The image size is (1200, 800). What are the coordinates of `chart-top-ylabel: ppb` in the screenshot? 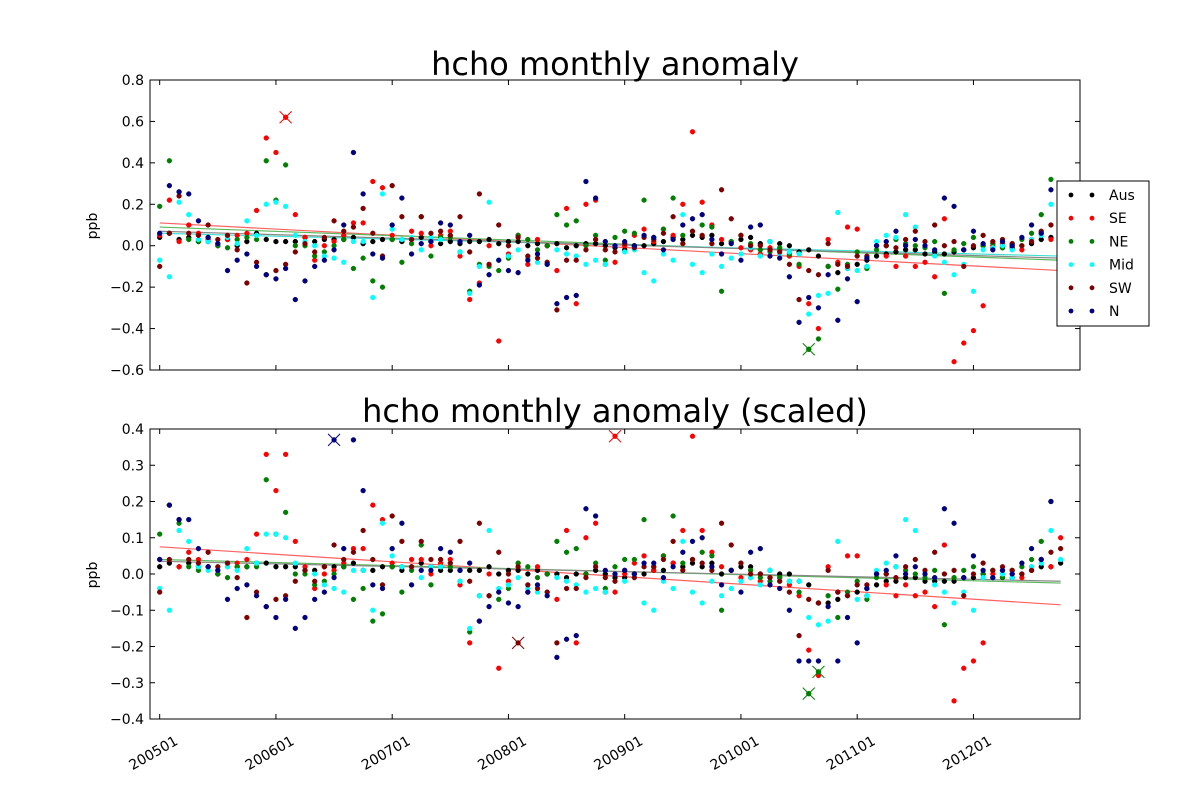 It's located at (93, 226).